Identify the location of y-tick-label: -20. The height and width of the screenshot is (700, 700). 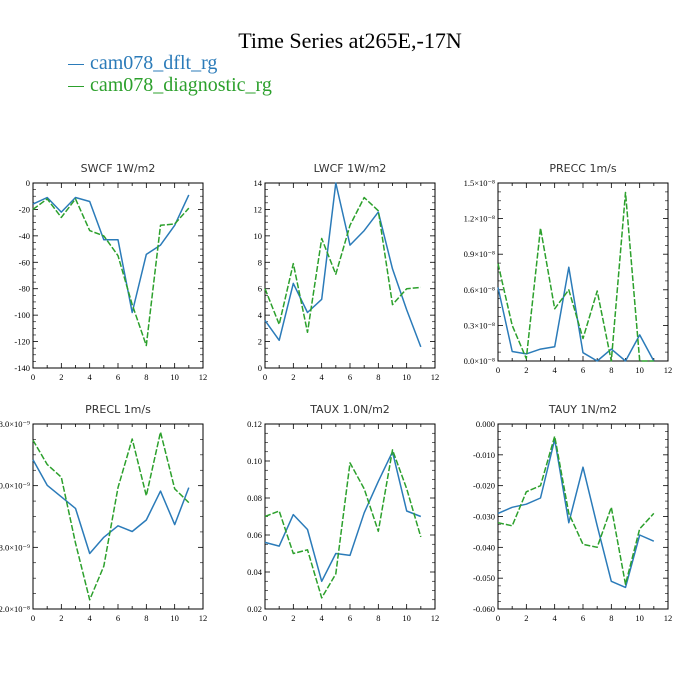
(24, 209).